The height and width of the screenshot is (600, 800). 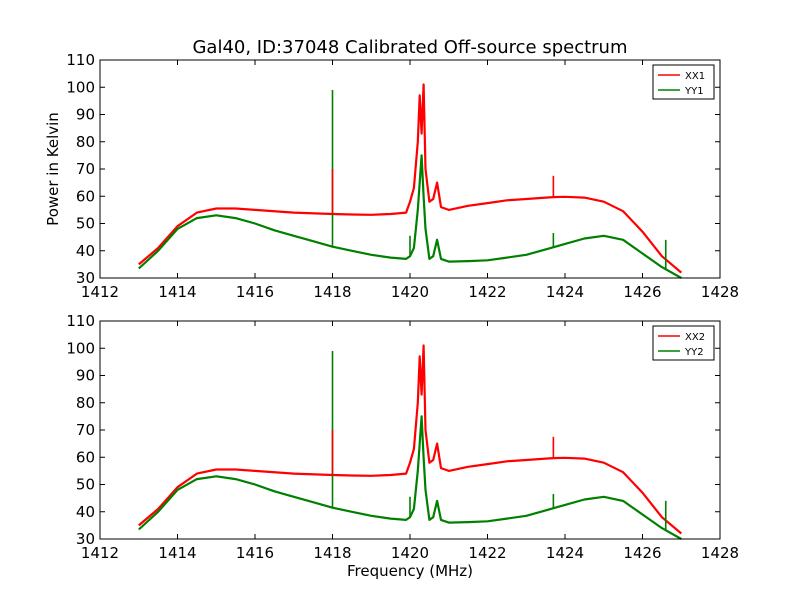 I want to click on x-axis-label: Frequency (MHz), so click(x=410, y=571).